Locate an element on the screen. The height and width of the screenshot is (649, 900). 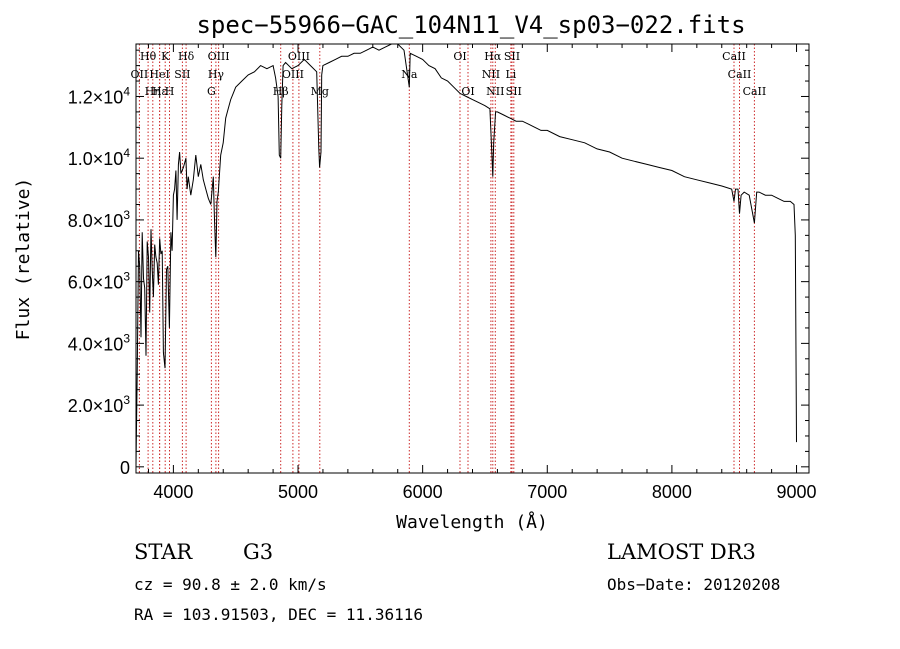
line-marker-label-21: NII is located at coordinates (495, 91).